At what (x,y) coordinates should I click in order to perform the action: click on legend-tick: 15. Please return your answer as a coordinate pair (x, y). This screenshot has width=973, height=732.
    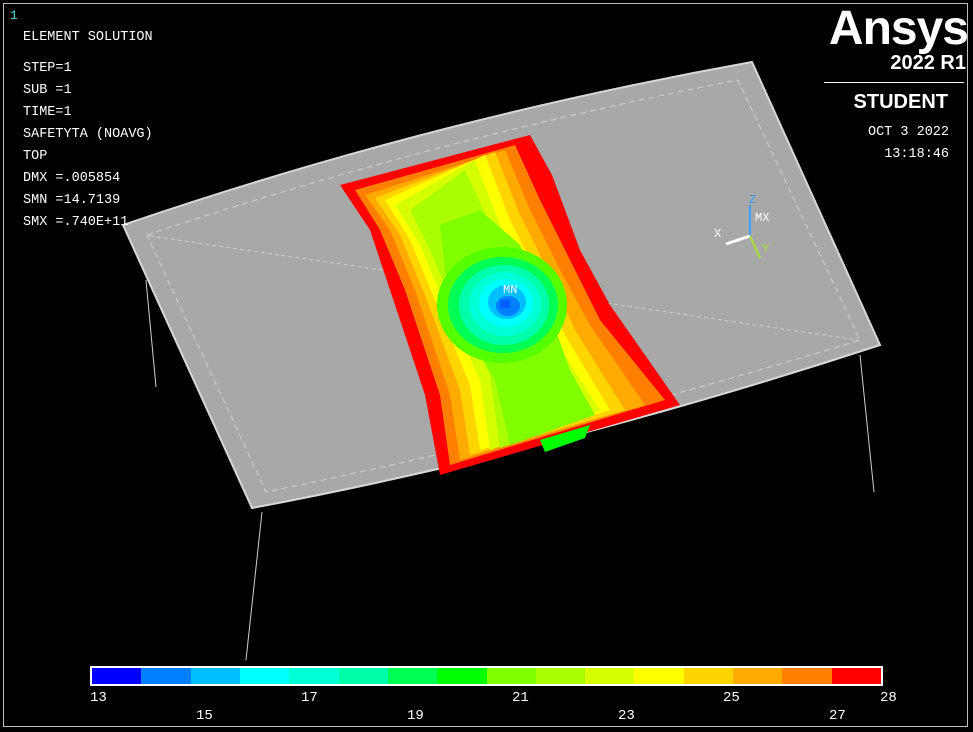
    Looking at the image, I should click on (204, 716).